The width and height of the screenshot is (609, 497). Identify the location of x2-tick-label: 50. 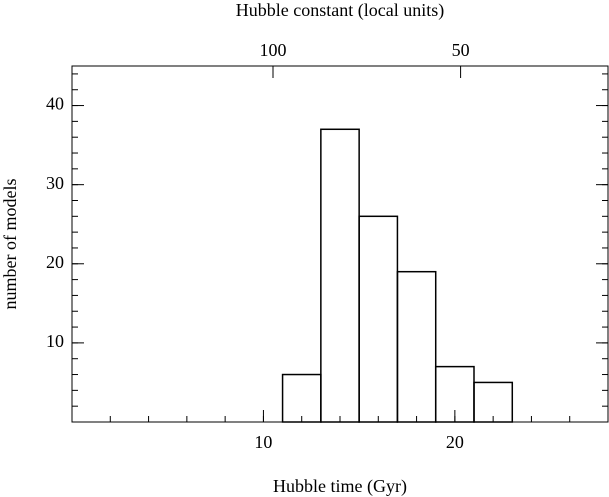
(461, 50).